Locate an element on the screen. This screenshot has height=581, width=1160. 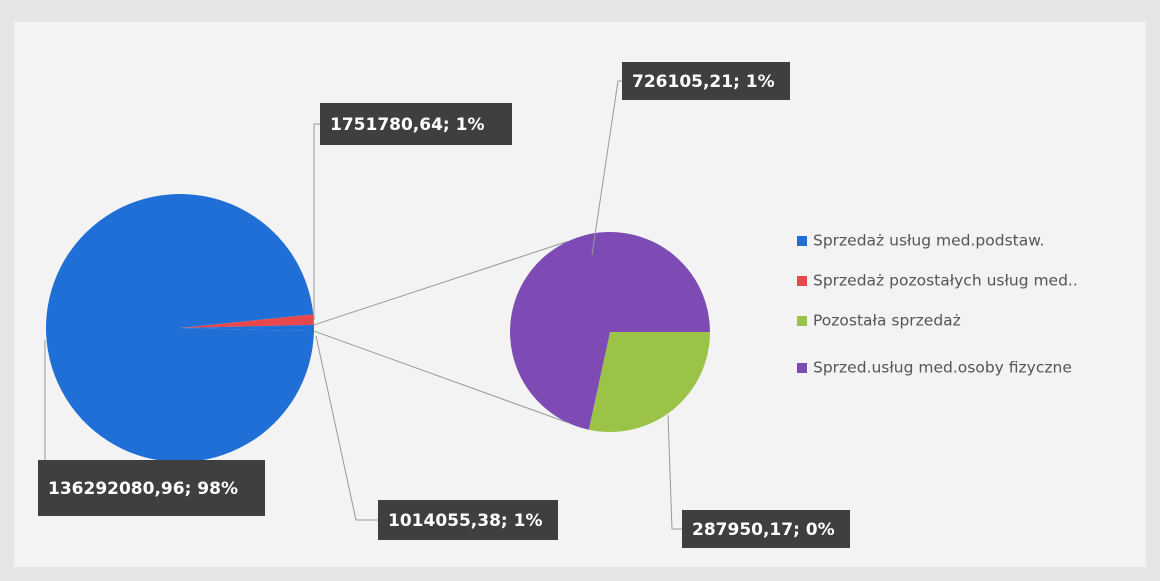
data-label: 136292080,96; 98% is located at coordinates (143, 489).